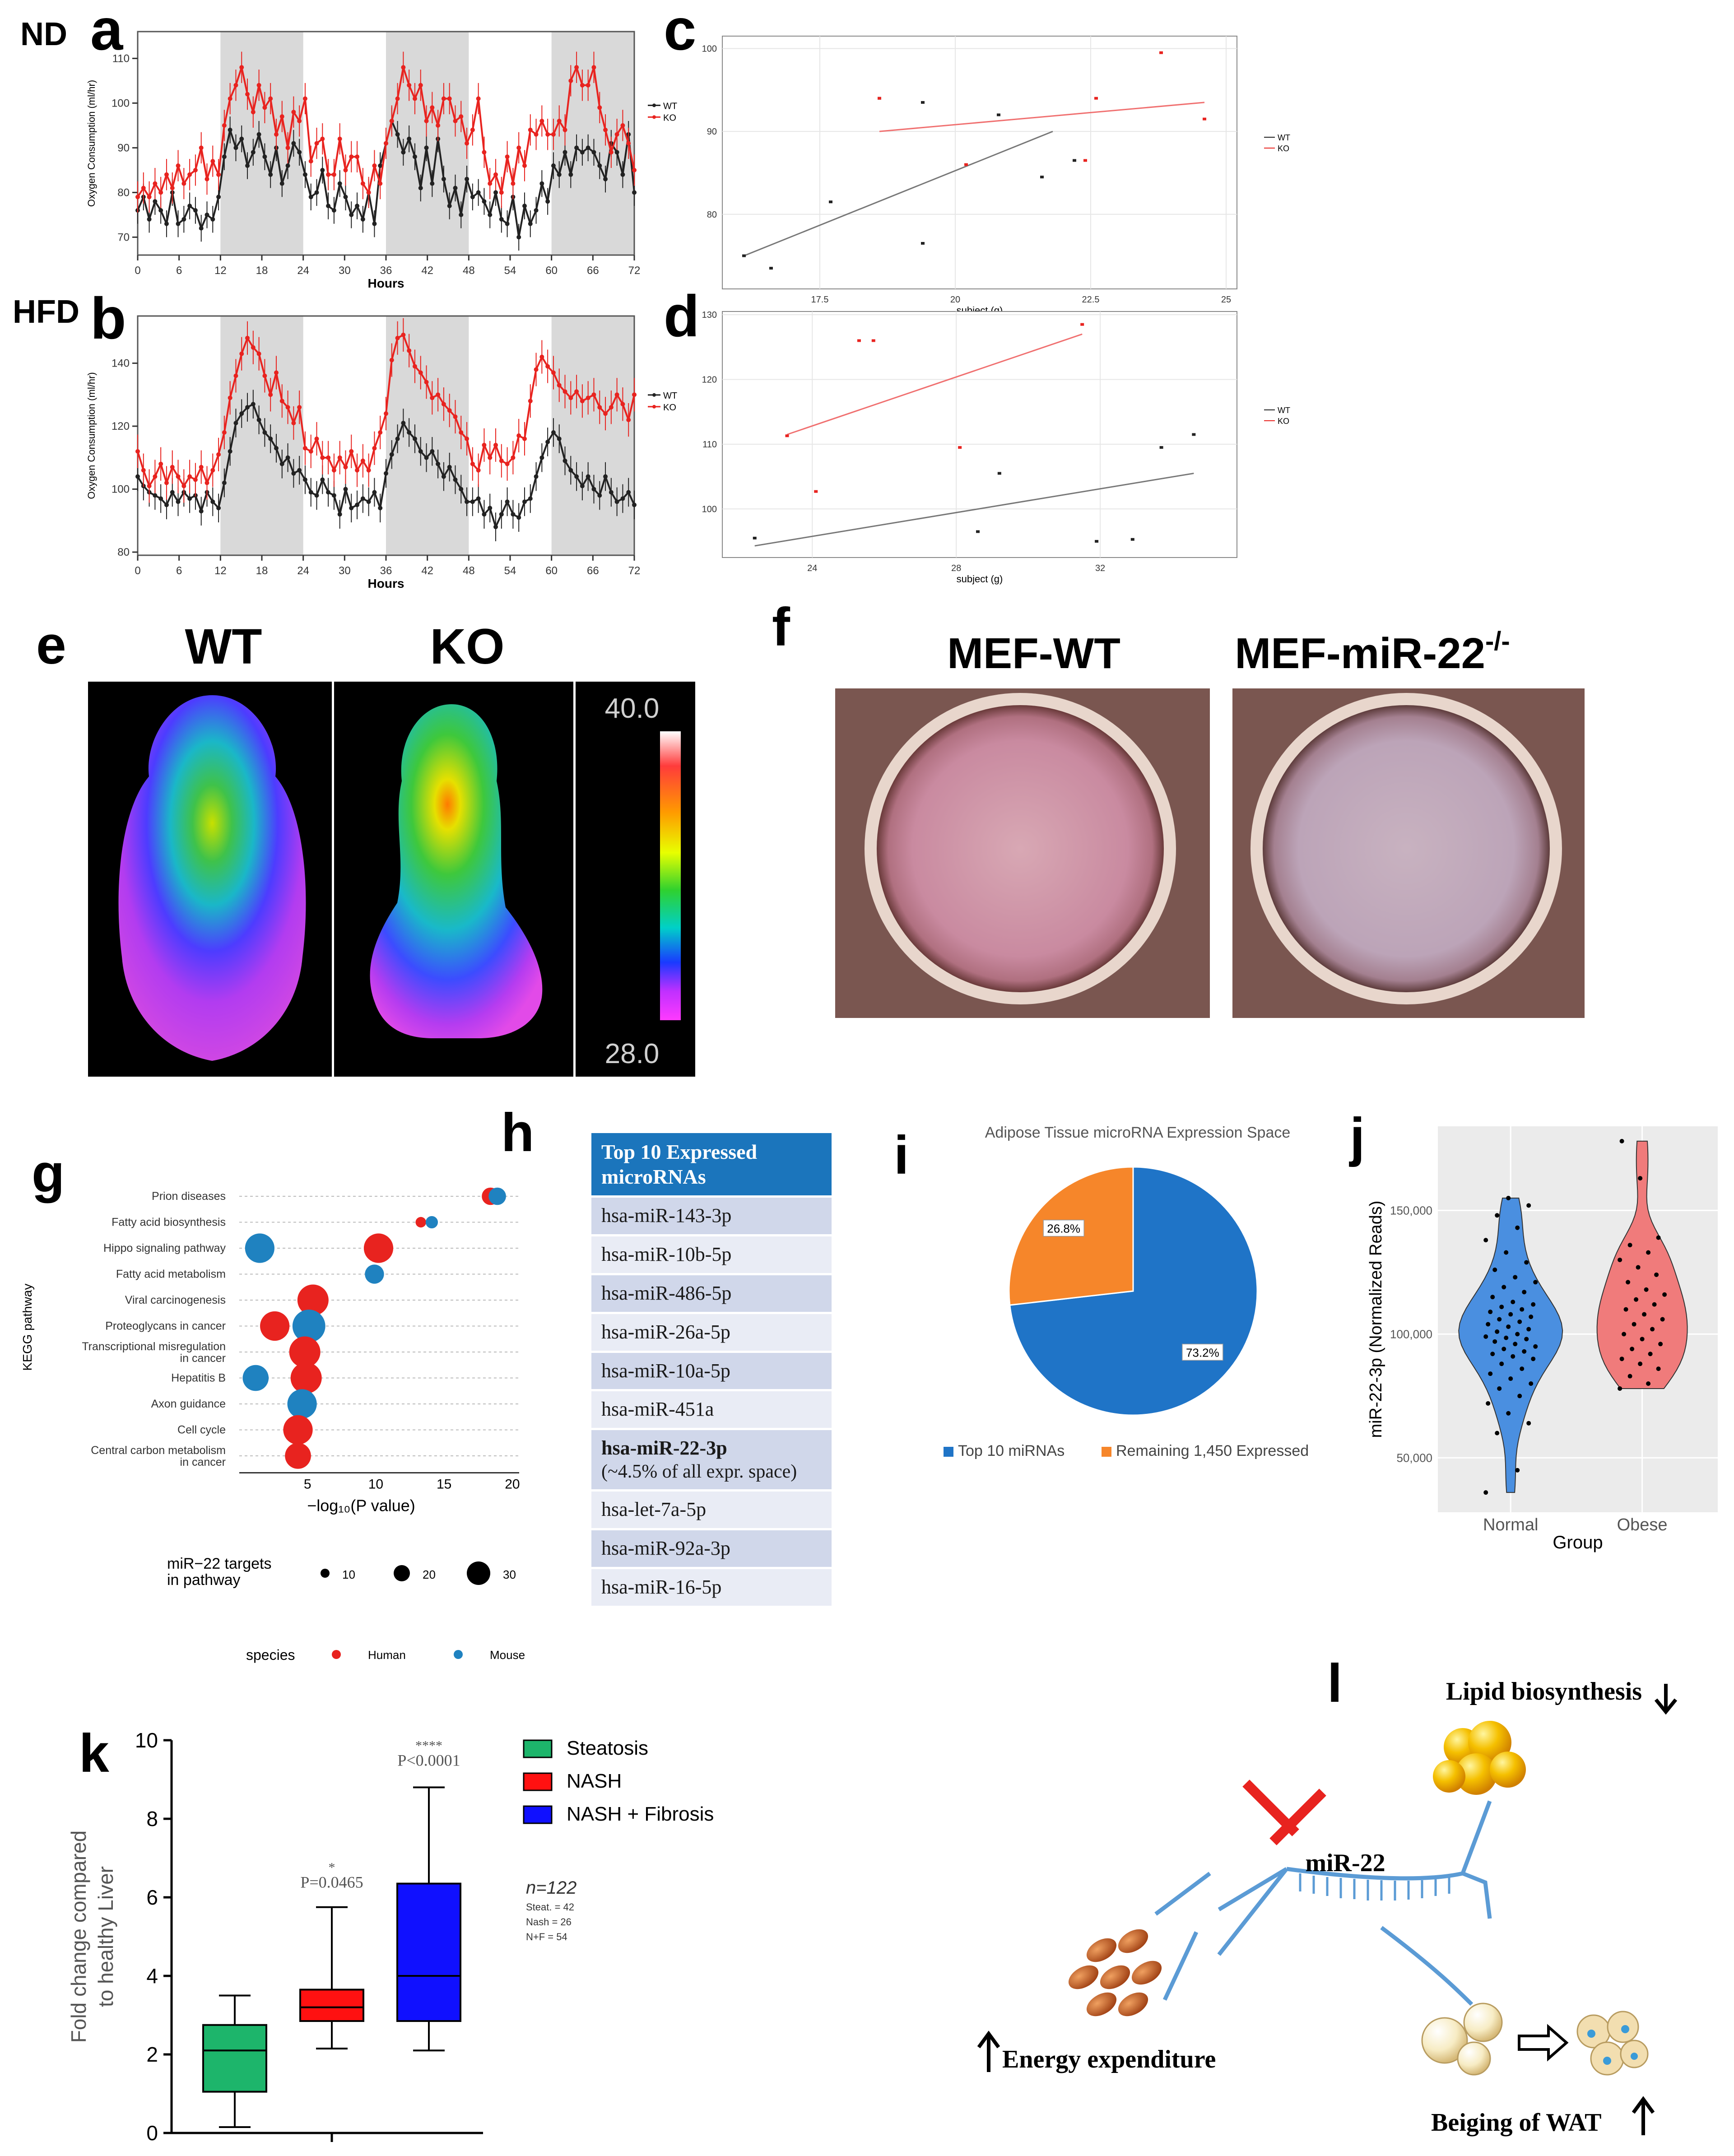  What do you see at coordinates (1033, 653) in the screenshot?
I see `mef-wt-title: MEF-WT` at bounding box center [1033, 653].